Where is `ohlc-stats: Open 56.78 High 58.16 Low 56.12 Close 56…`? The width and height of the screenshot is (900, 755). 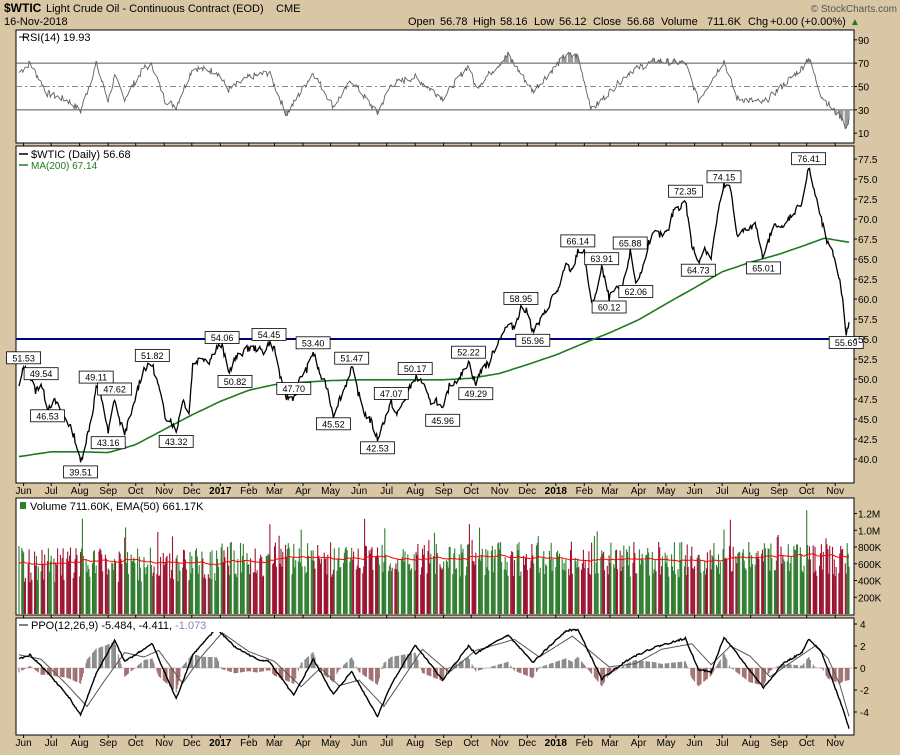 ohlc-stats: Open 56.78 High 58.16 Low 56.12 Close 56… is located at coordinates (634, 22).